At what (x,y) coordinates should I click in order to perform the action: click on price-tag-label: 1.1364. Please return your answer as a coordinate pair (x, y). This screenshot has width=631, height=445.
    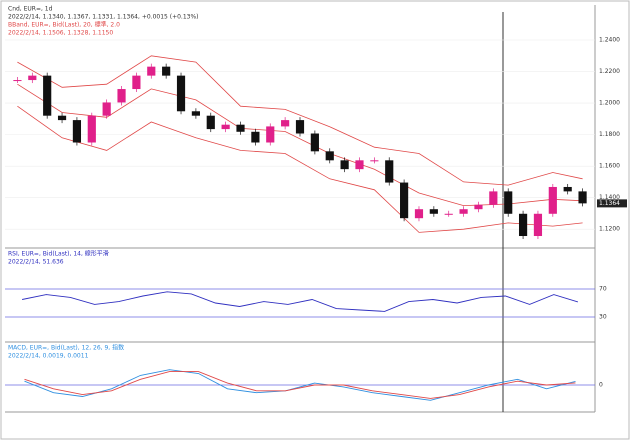
    Looking at the image, I should click on (609, 203).